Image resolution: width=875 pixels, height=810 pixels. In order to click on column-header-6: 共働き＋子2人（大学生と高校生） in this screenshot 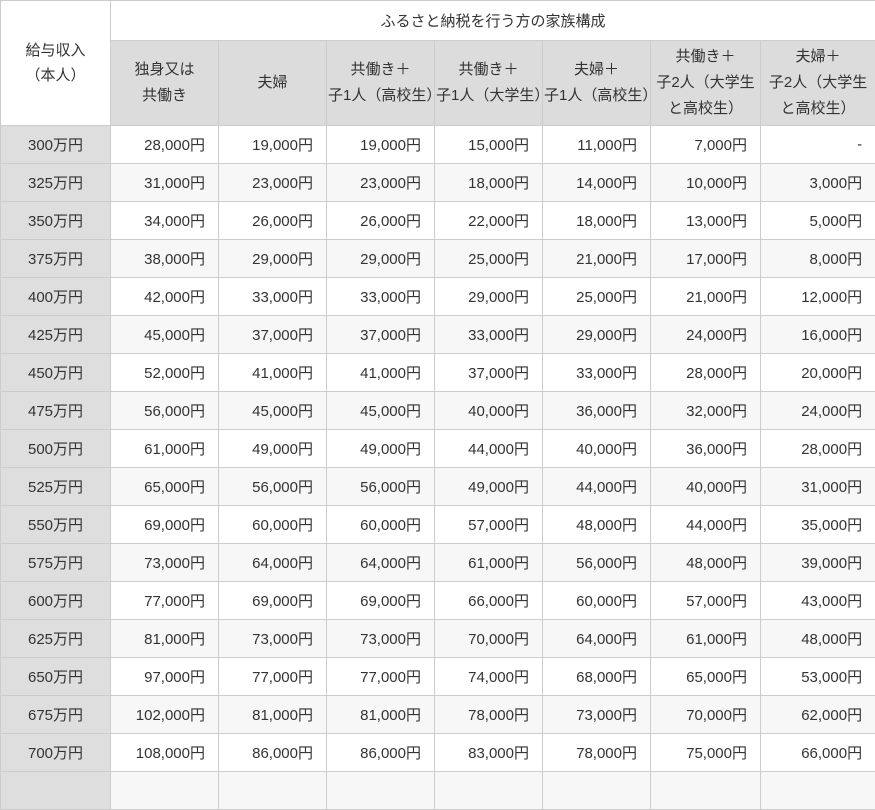, I will do `click(706, 83)`.